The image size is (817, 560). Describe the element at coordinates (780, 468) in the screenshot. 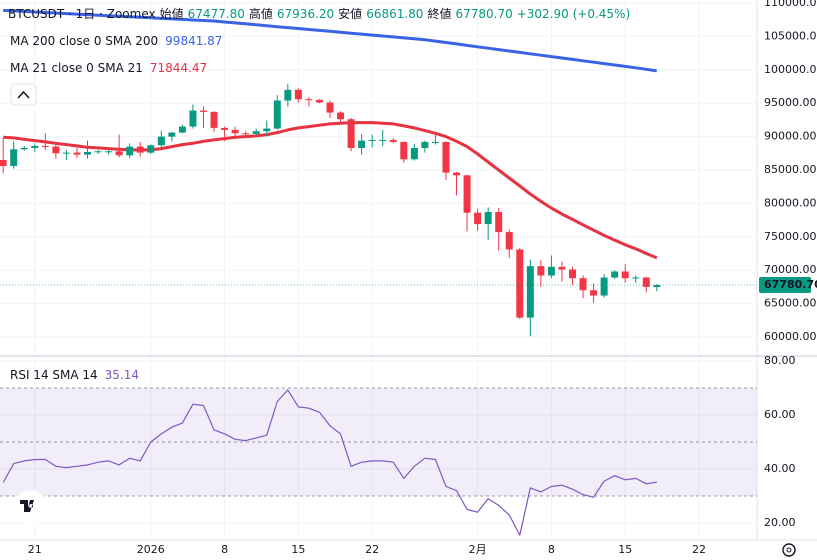

I see `y-tick-label: 40.00` at that location.